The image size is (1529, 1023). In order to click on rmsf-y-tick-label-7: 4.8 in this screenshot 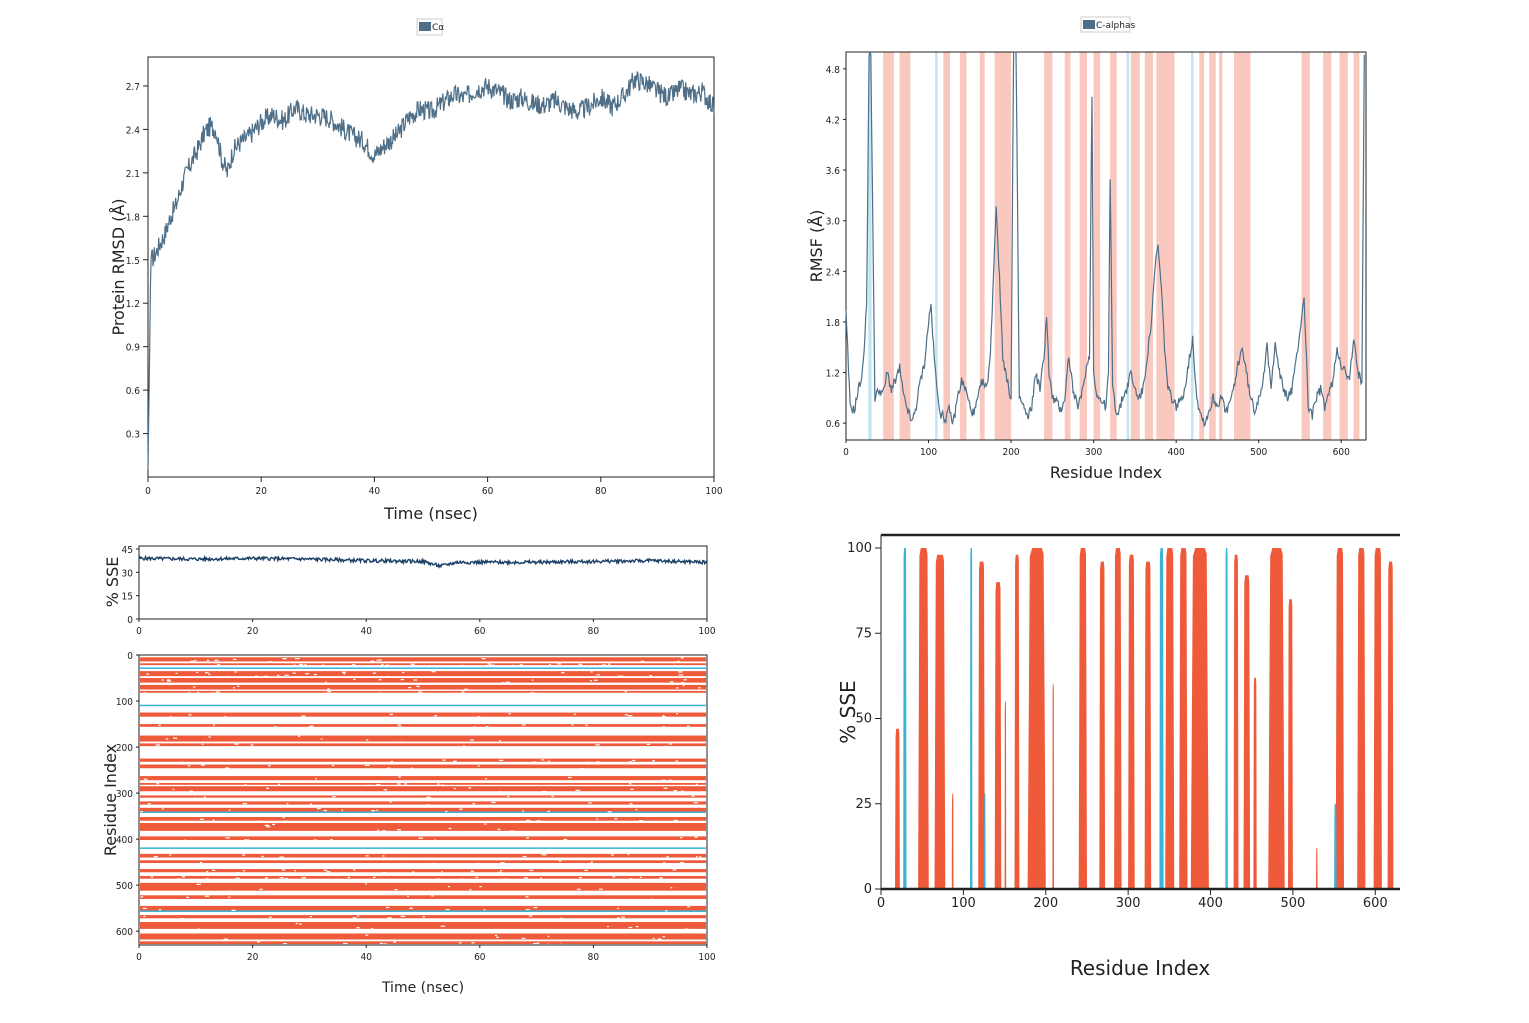, I will do `click(833, 70)`.